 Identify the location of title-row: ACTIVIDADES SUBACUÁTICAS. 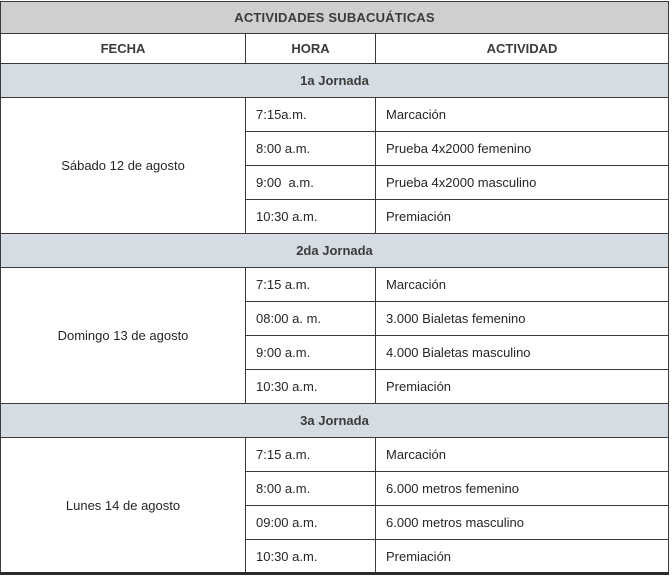
(334, 17).